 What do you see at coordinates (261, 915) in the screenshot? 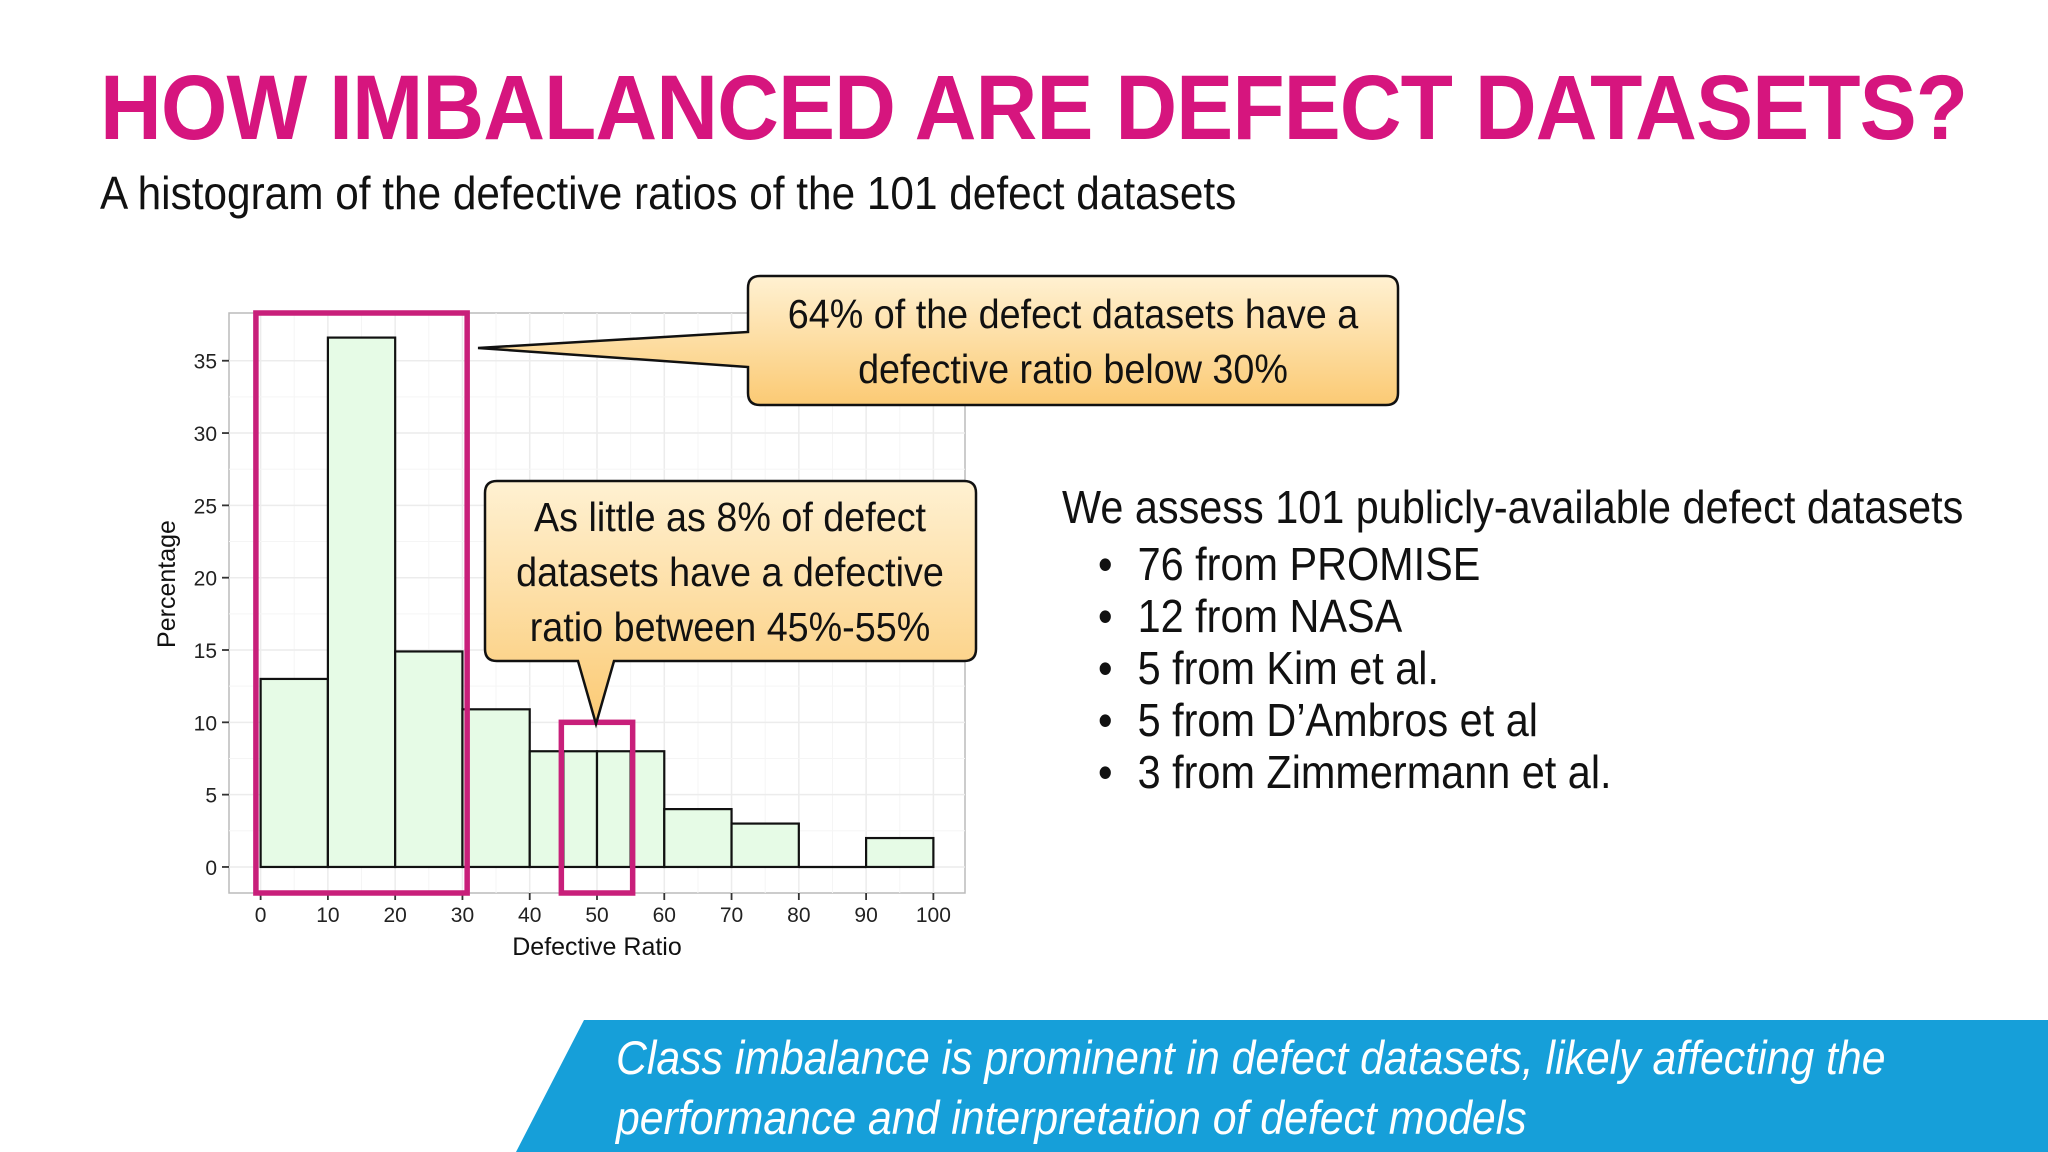
I see `x-tick-label: 0` at bounding box center [261, 915].